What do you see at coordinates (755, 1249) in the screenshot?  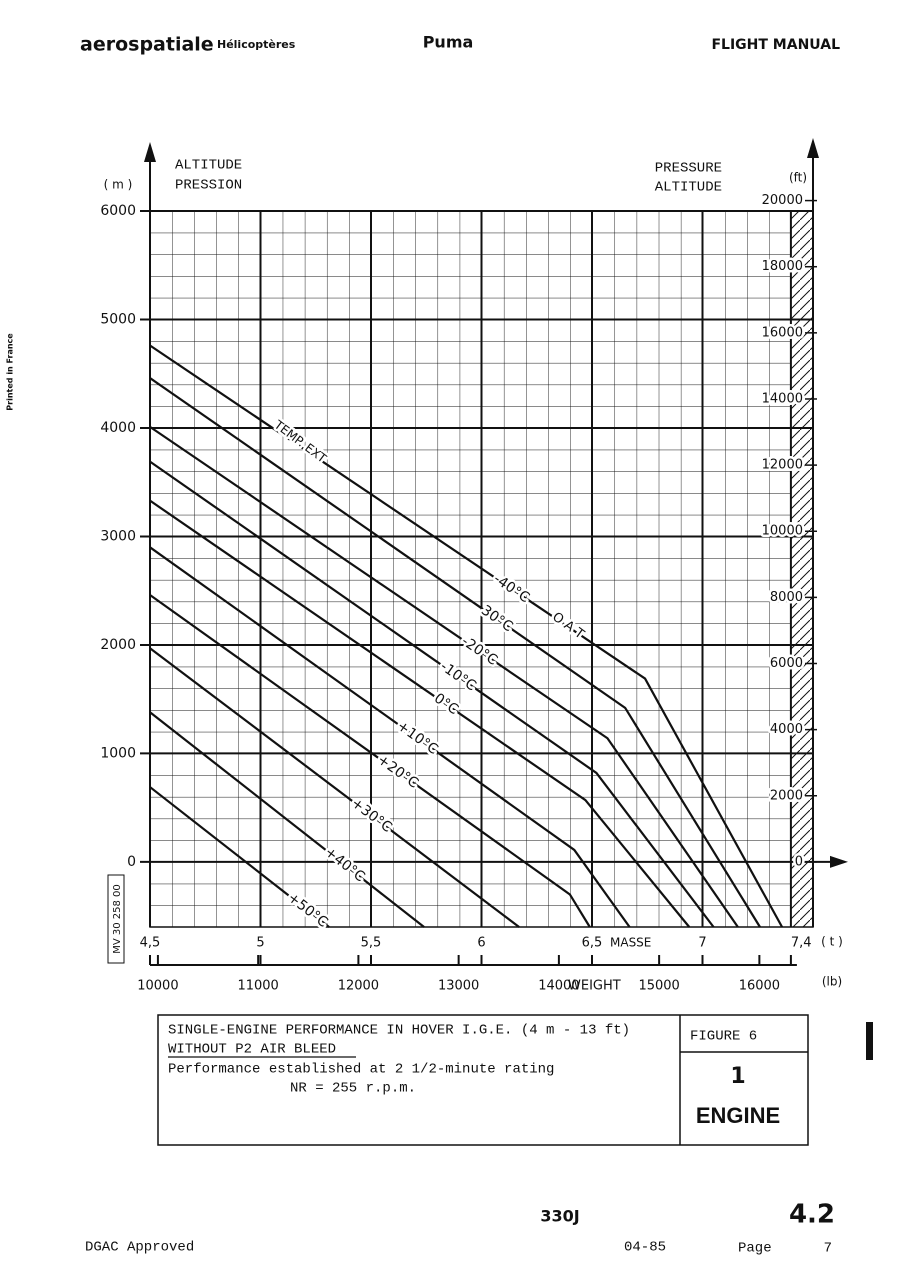 I see `footer-page-label: Page` at bounding box center [755, 1249].